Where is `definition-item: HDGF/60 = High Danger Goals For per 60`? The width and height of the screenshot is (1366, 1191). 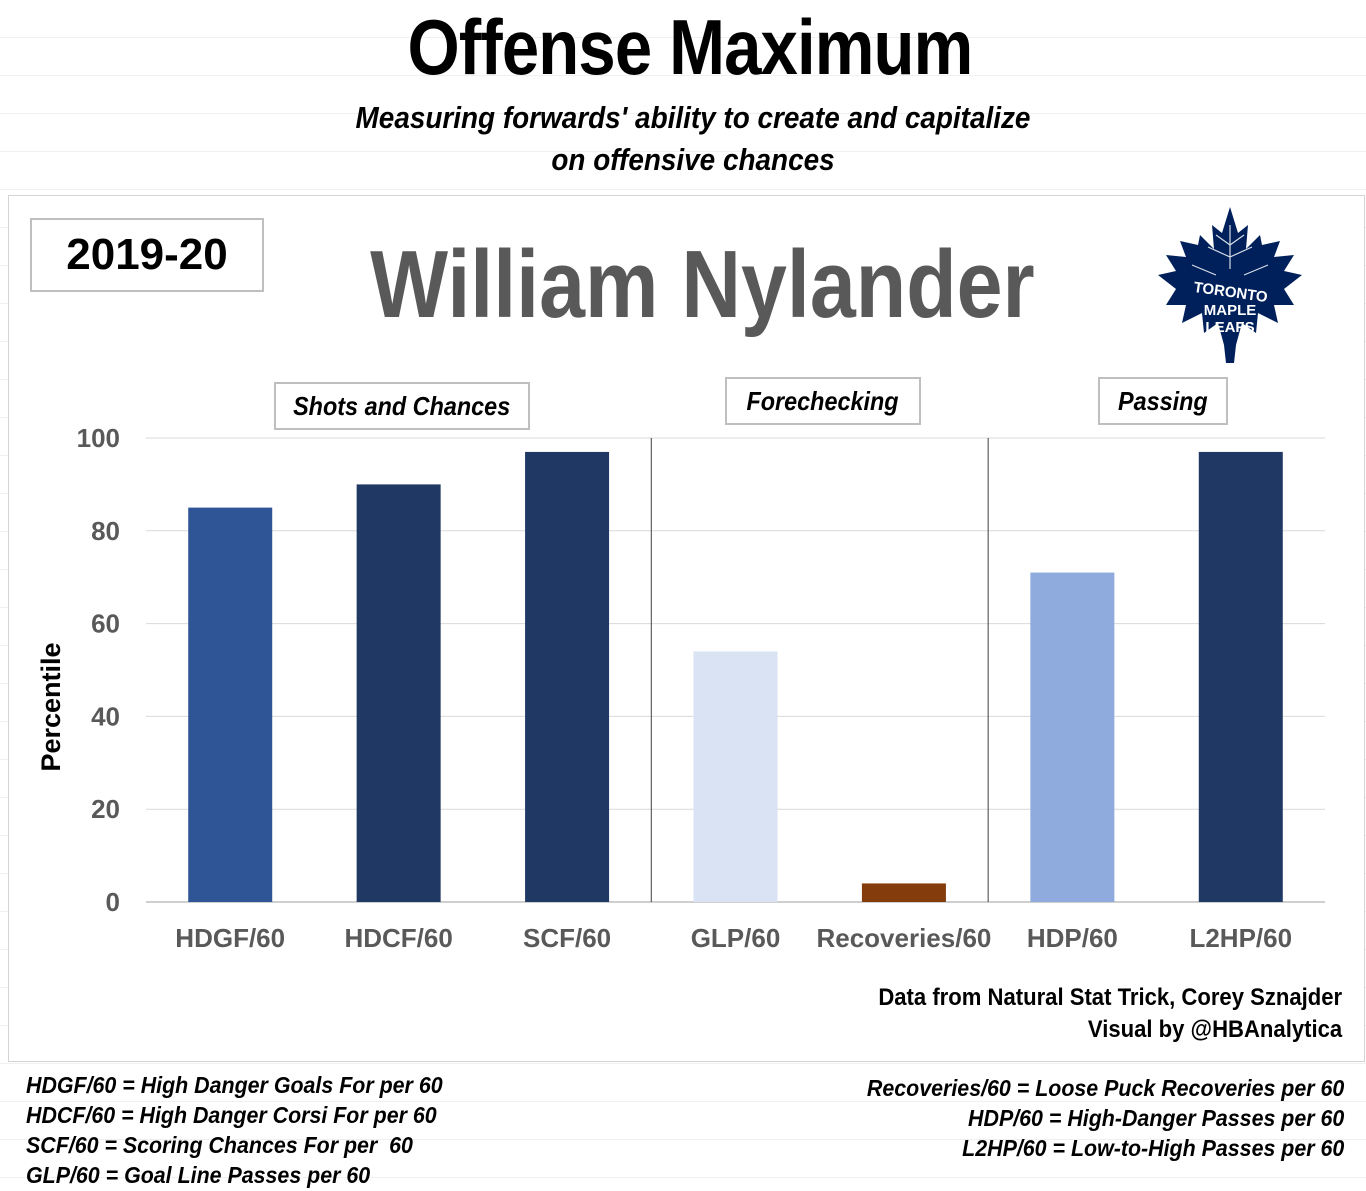
definition-item: HDGF/60 = High Danger Goals For per 60 is located at coordinates (234, 1085).